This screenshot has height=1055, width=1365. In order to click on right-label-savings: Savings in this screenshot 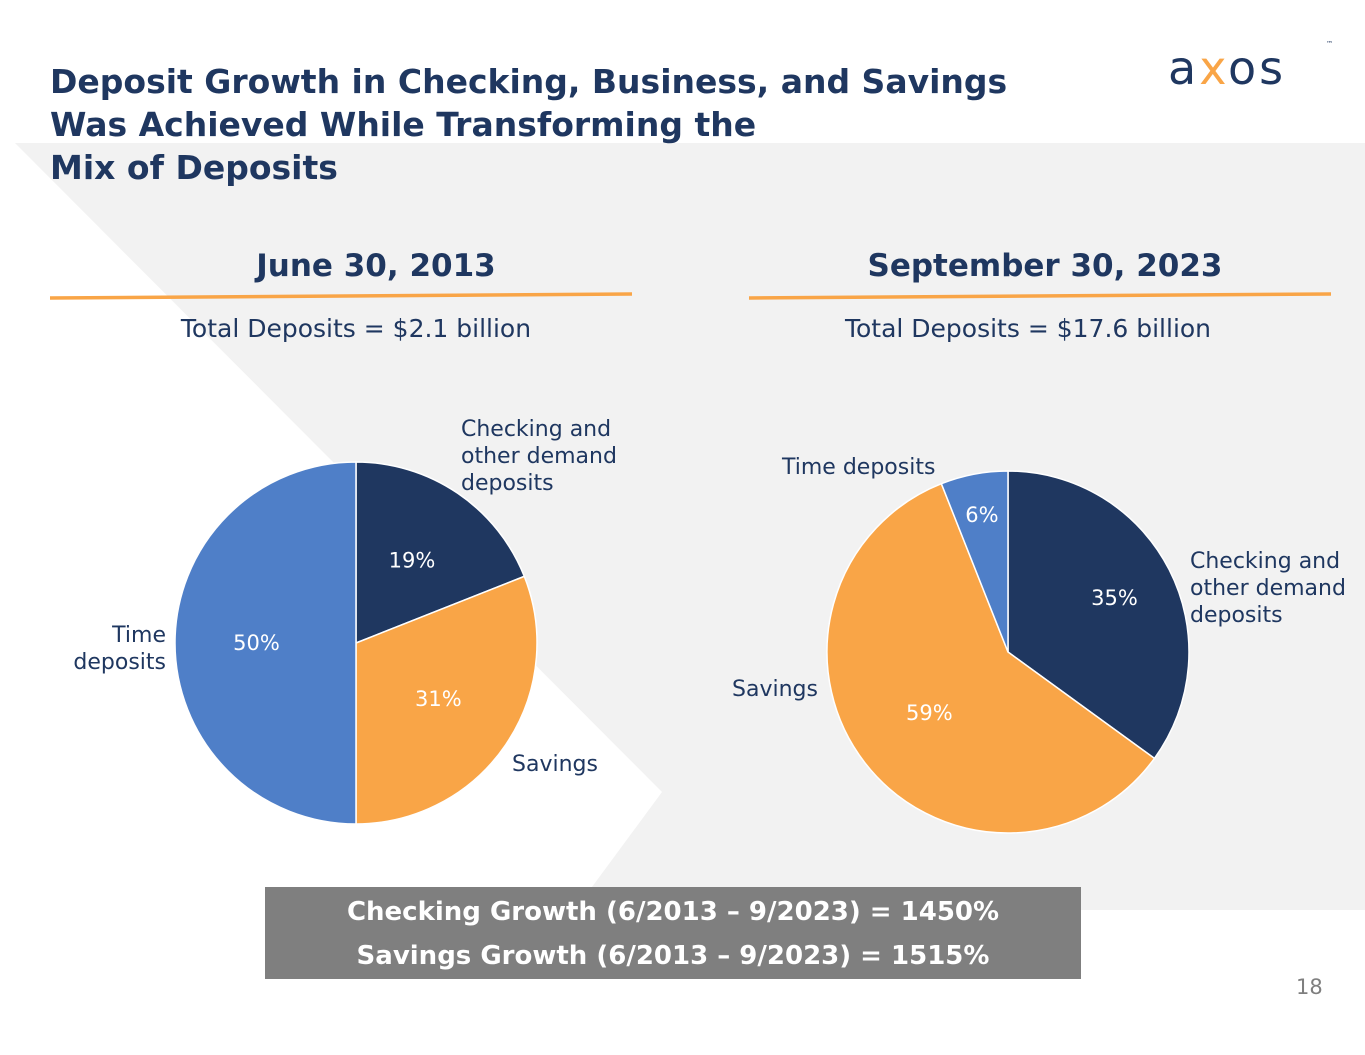, I will do `click(775, 689)`.